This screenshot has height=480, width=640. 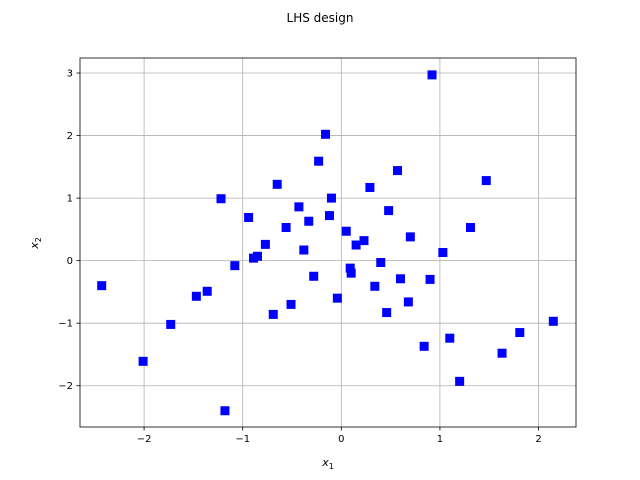 I want to click on y-tick-label: 1, so click(x=70, y=199).